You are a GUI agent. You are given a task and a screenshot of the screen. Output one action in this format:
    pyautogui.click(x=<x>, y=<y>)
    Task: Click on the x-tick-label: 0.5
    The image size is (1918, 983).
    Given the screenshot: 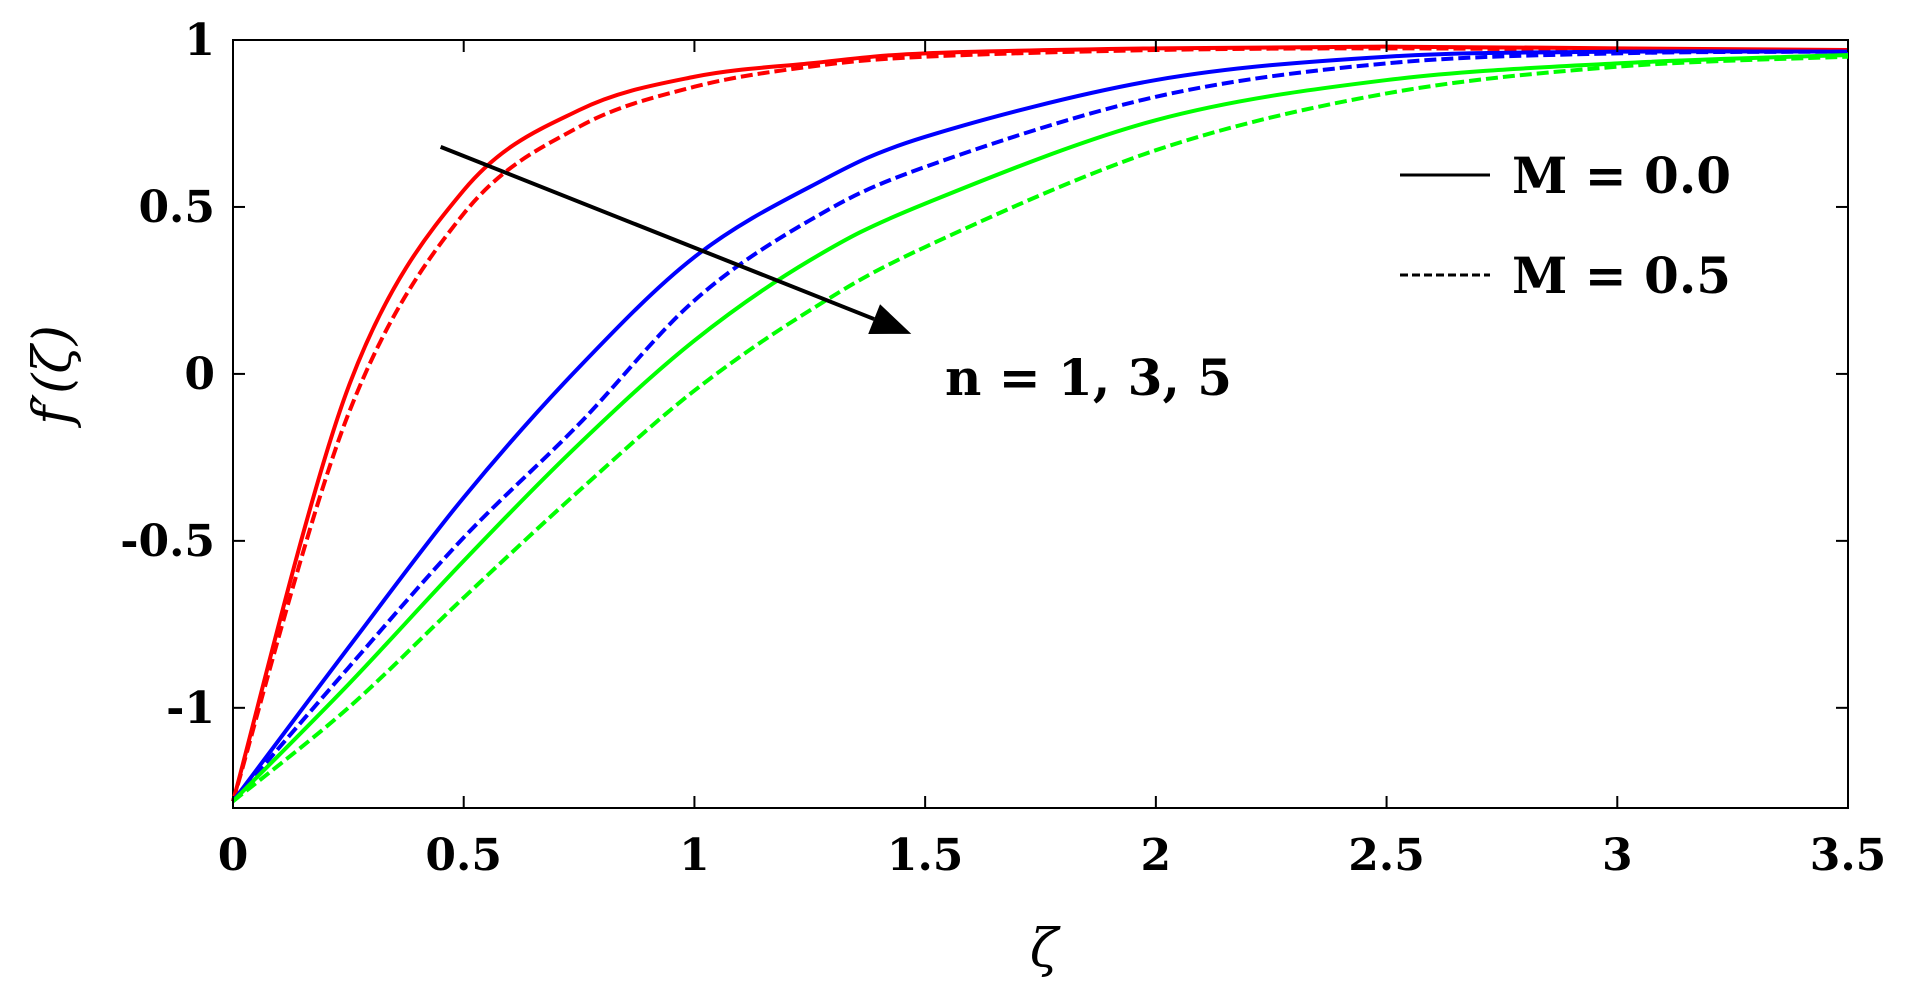 What is the action you would take?
    pyautogui.click(x=463, y=855)
    